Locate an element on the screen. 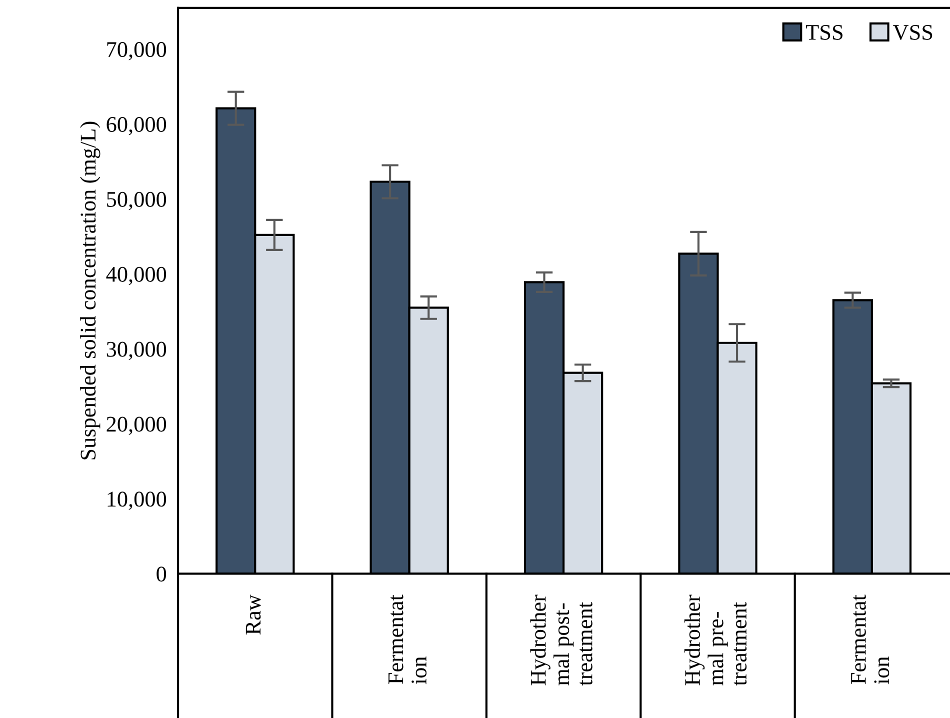 The width and height of the screenshot is (950, 718). x-tick-label: Hydrothermal pre-treatment is located at coordinates (715, 640).